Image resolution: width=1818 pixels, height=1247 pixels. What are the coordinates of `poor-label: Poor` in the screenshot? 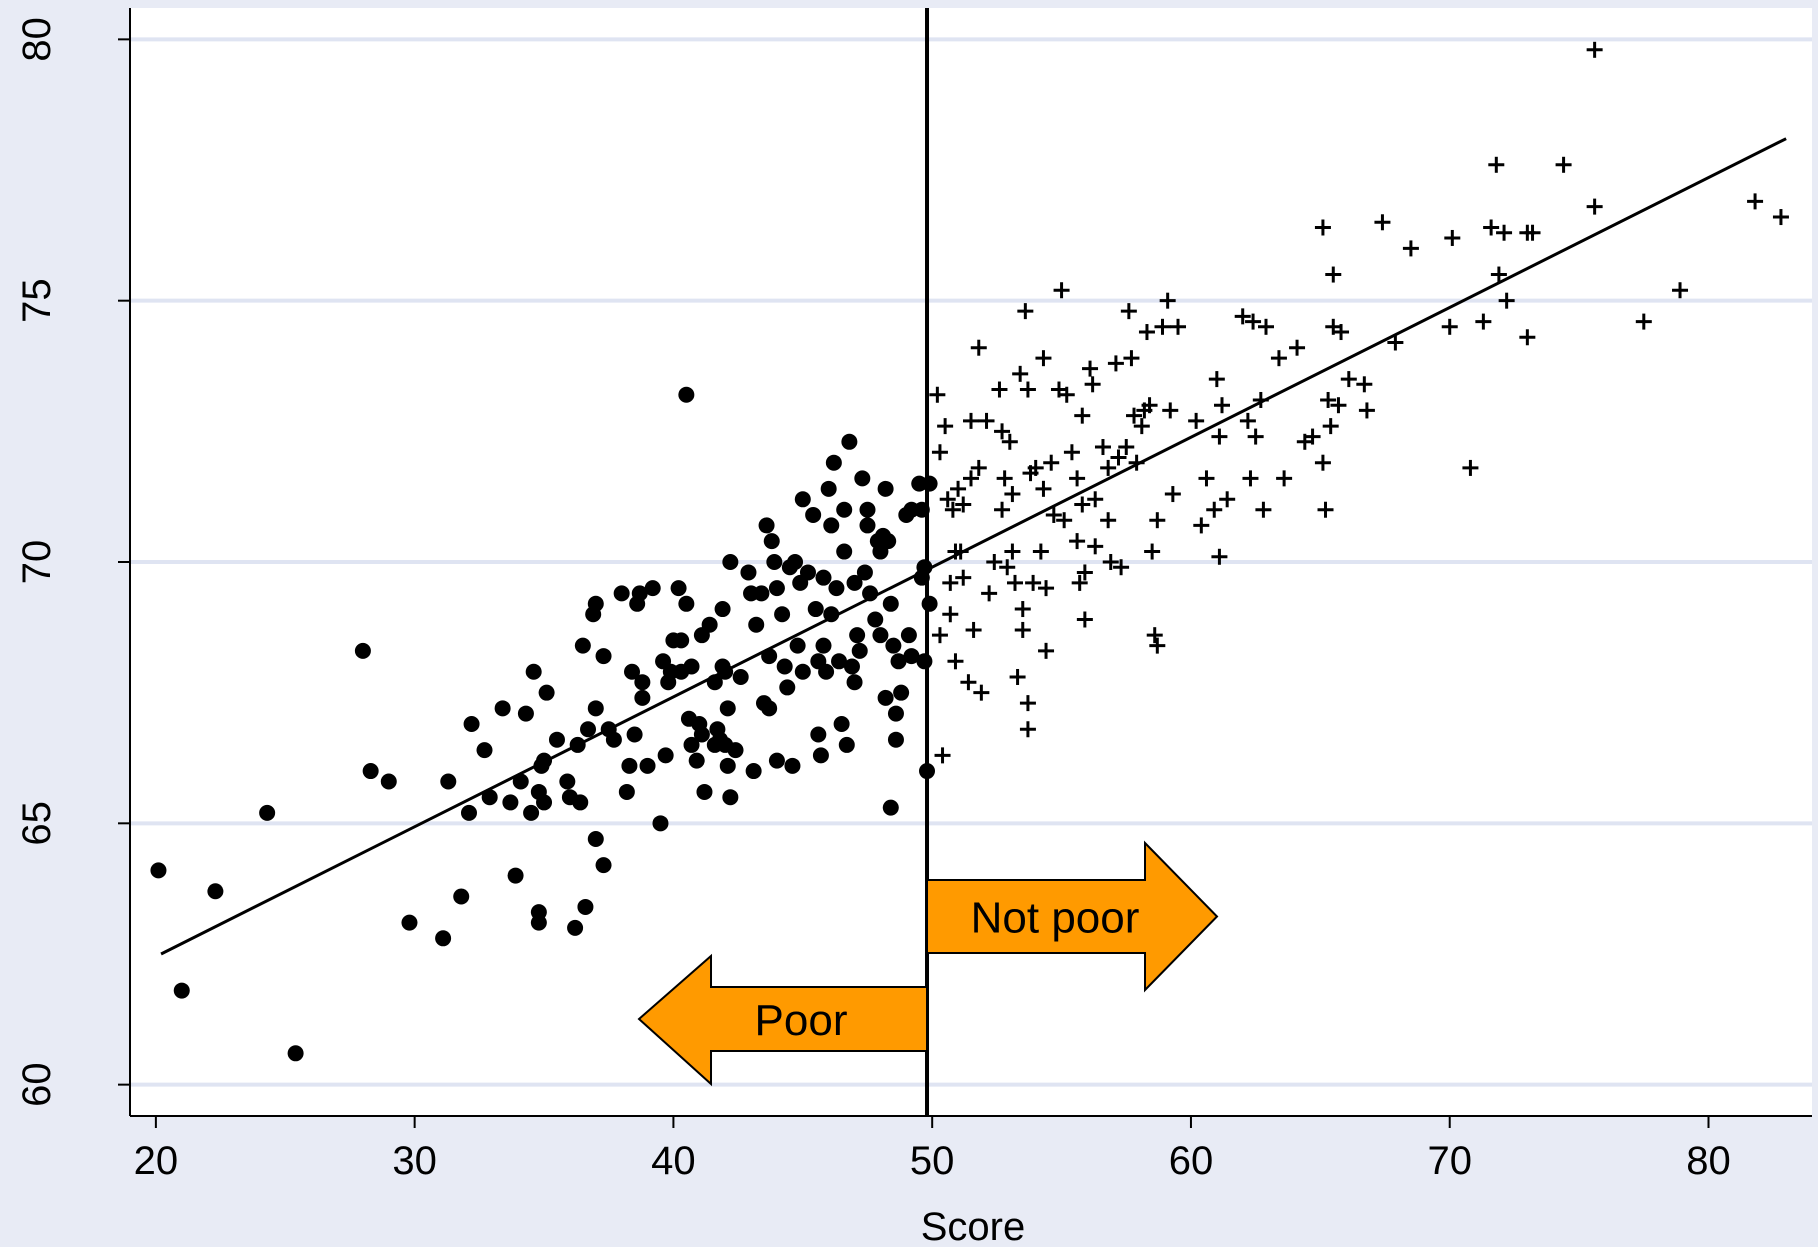 It's located at (801, 1020).